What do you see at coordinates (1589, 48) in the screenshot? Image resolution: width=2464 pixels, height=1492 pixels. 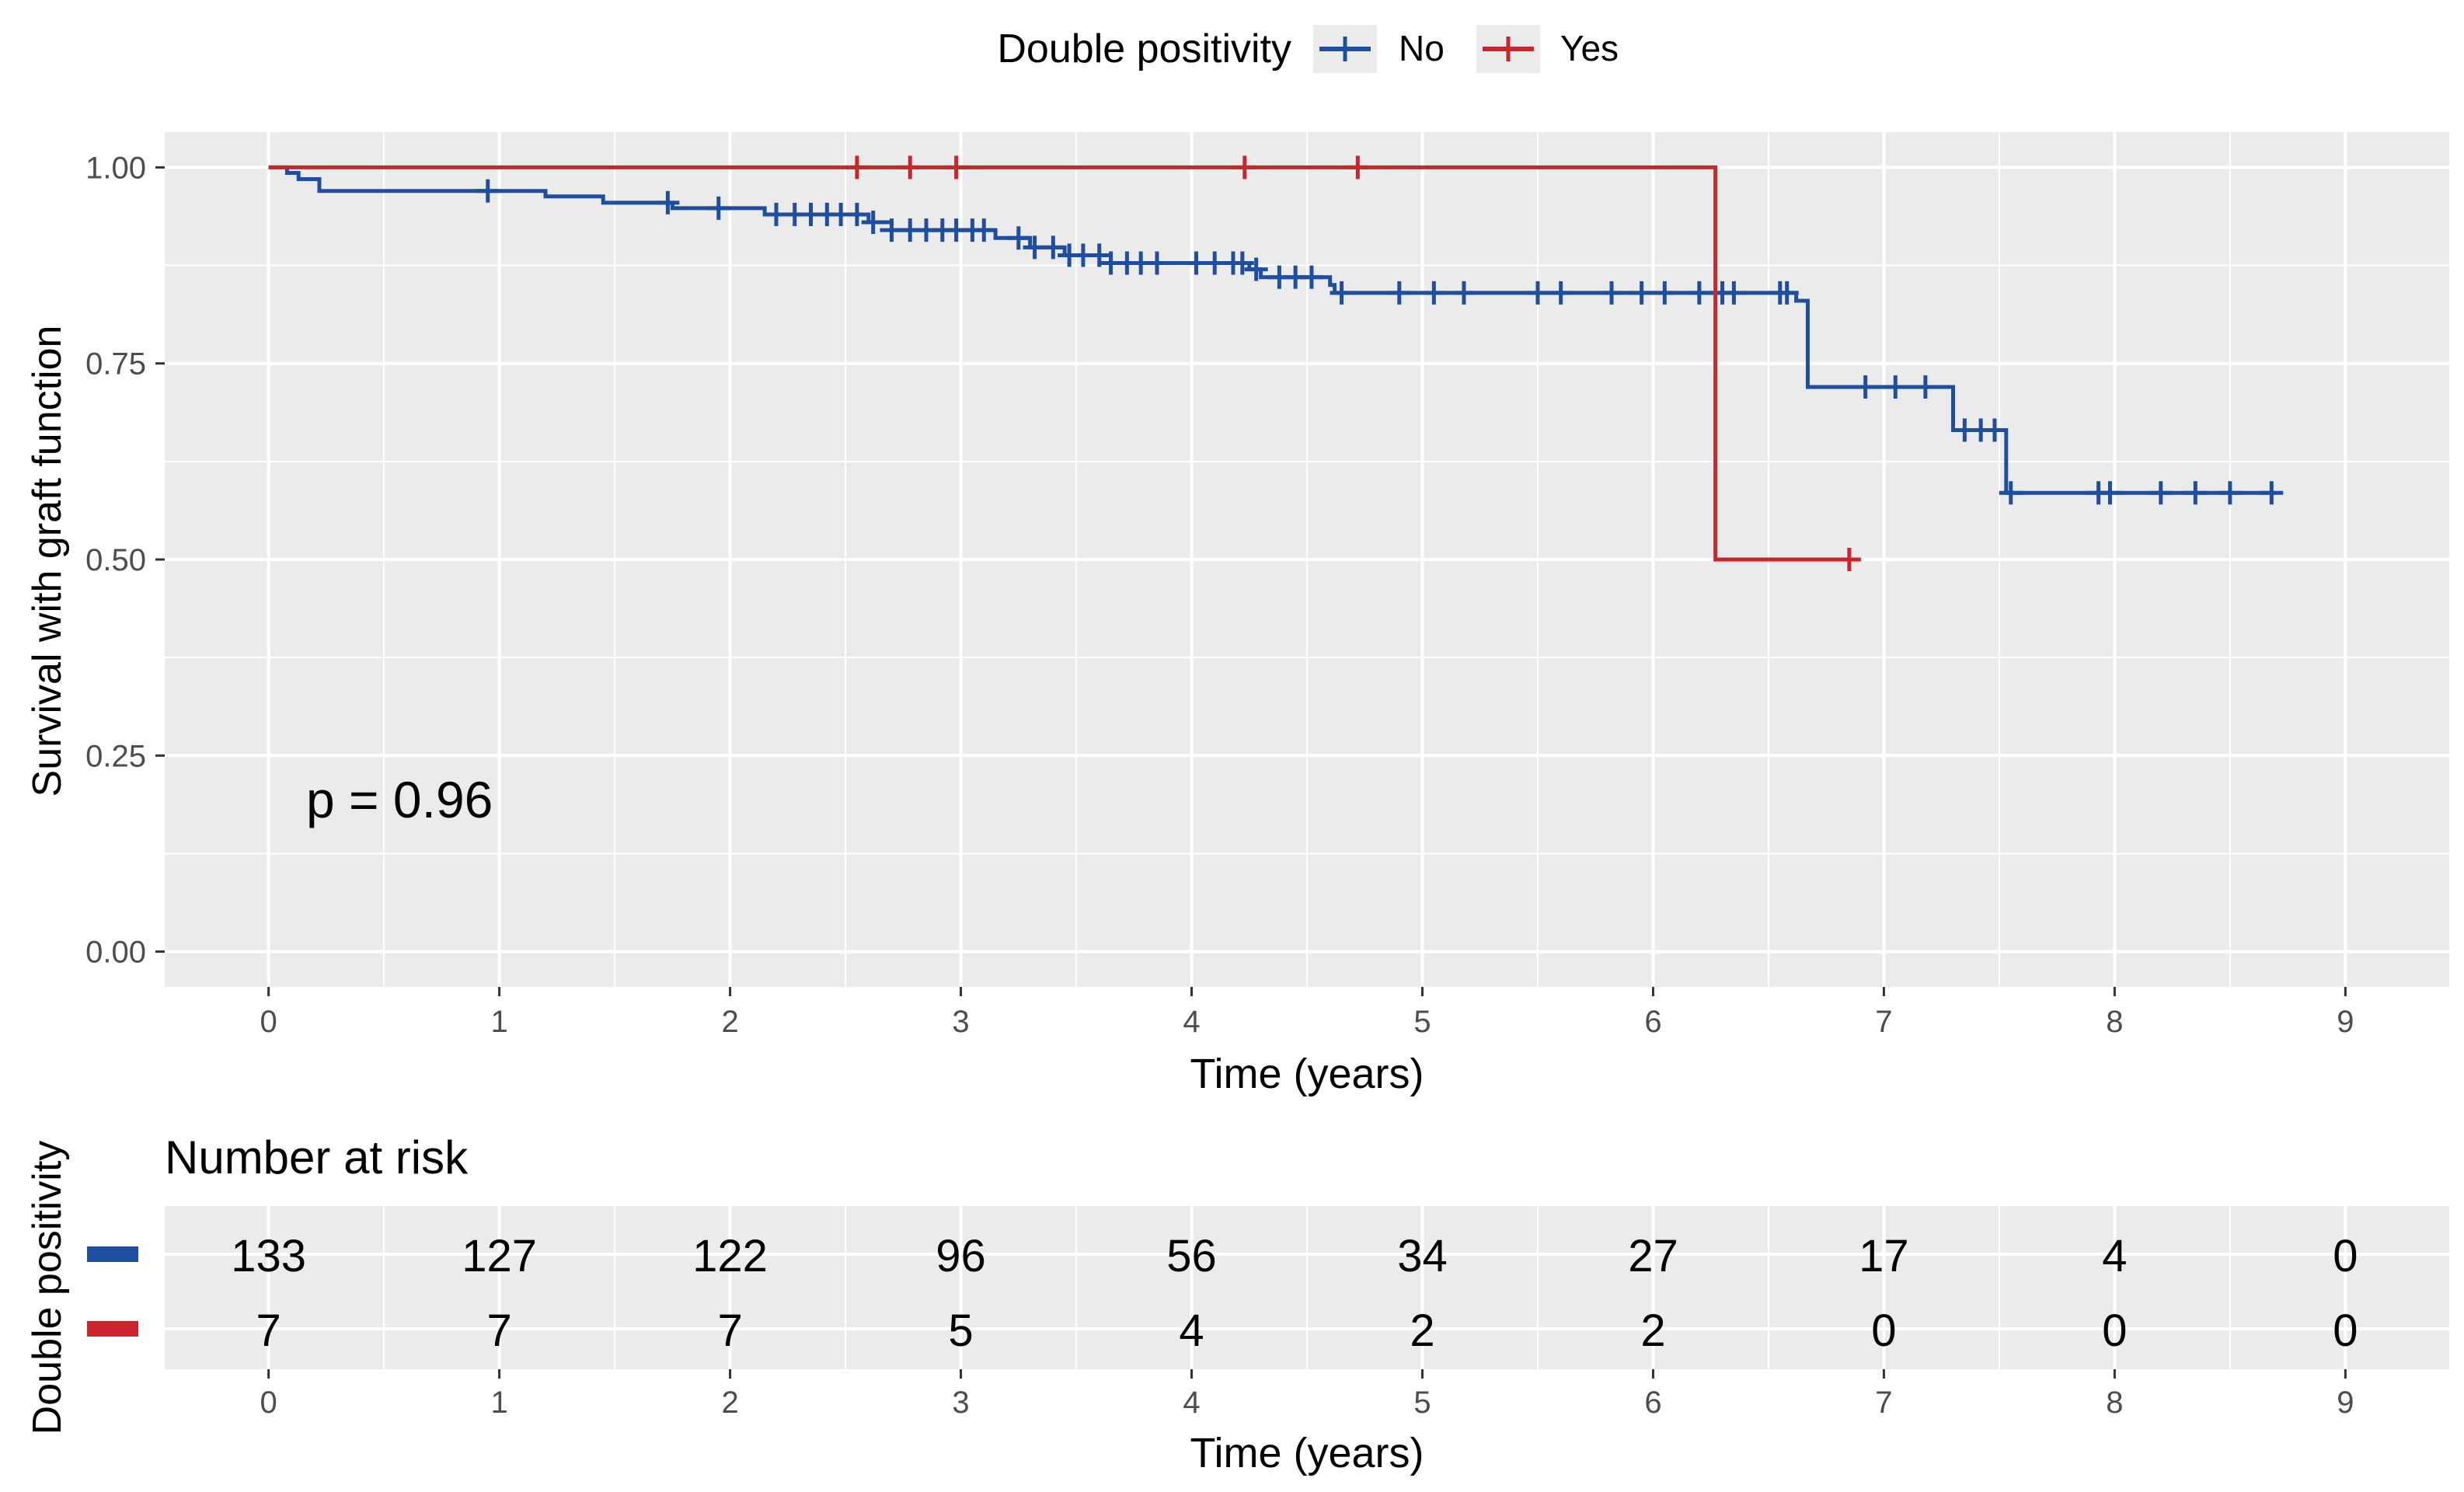 I see `legend-label-yes: Yes` at bounding box center [1589, 48].